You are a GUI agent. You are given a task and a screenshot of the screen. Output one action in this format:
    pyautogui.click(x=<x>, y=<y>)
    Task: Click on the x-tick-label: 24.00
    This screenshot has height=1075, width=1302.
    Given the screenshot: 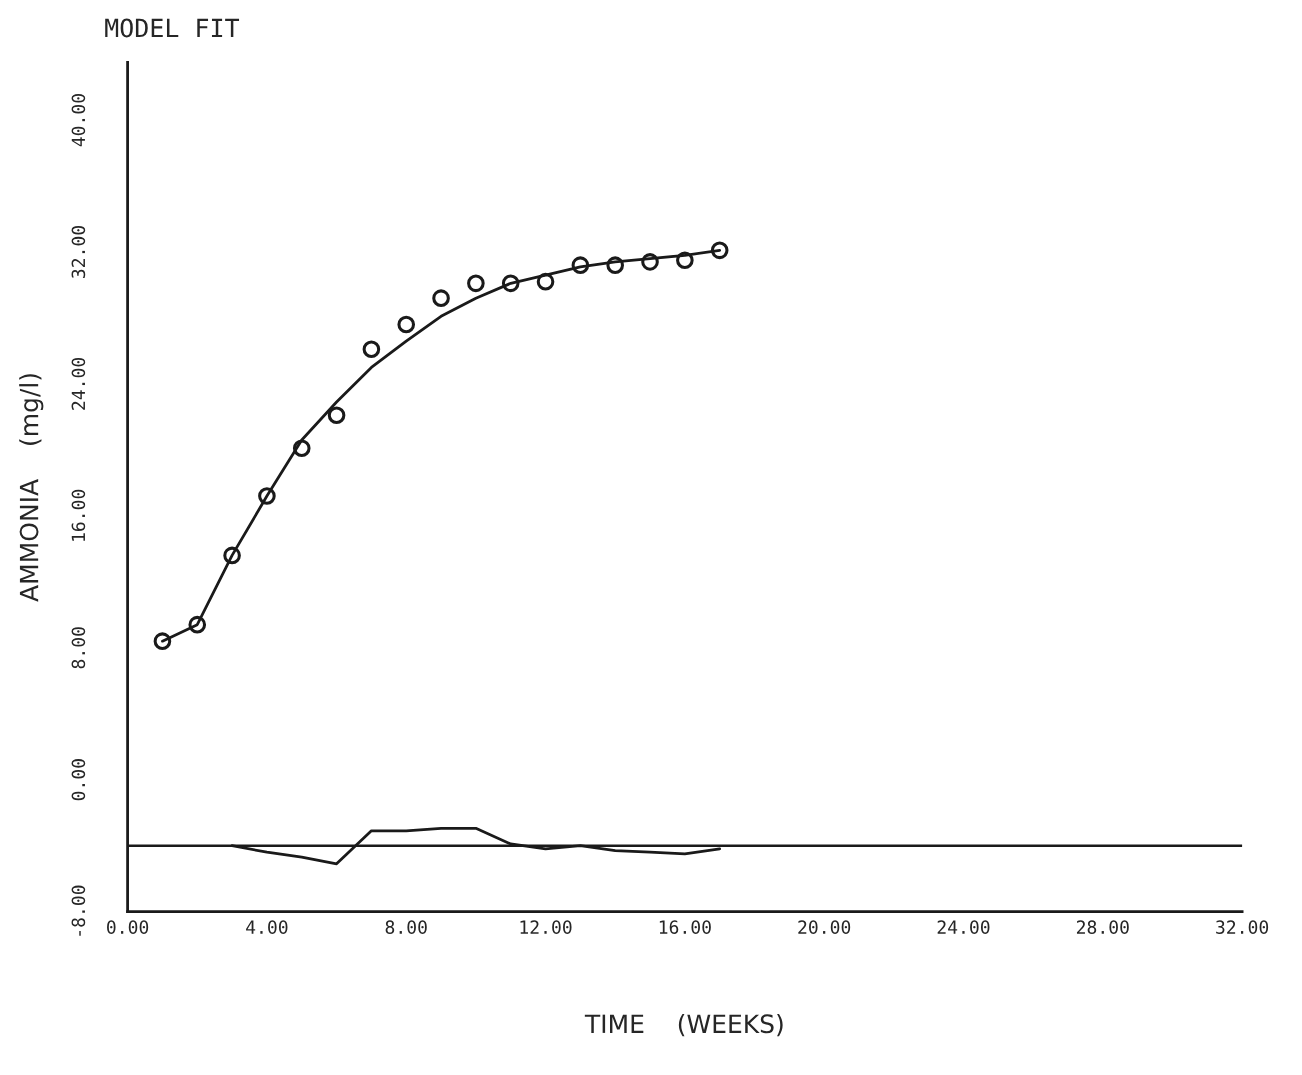 What is the action you would take?
    pyautogui.click(x=963, y=927)
    